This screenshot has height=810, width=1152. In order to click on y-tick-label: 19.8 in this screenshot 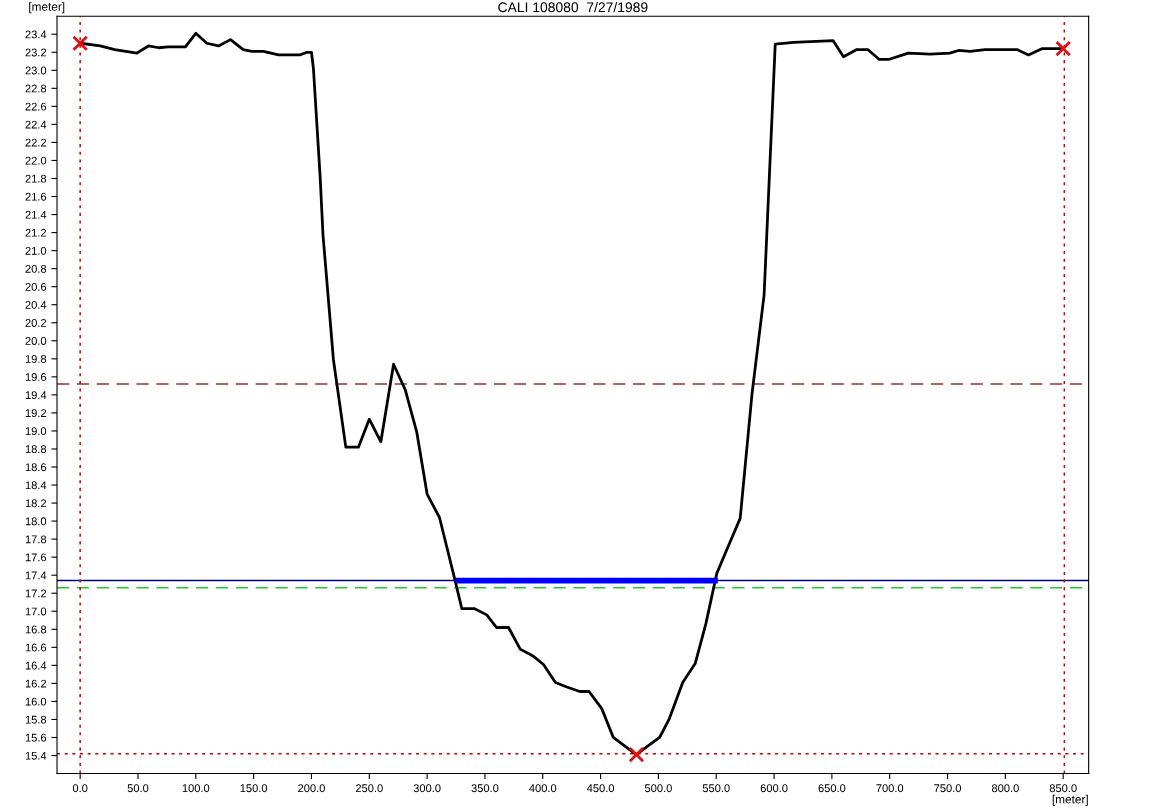, I will do `click(36, 359)`.